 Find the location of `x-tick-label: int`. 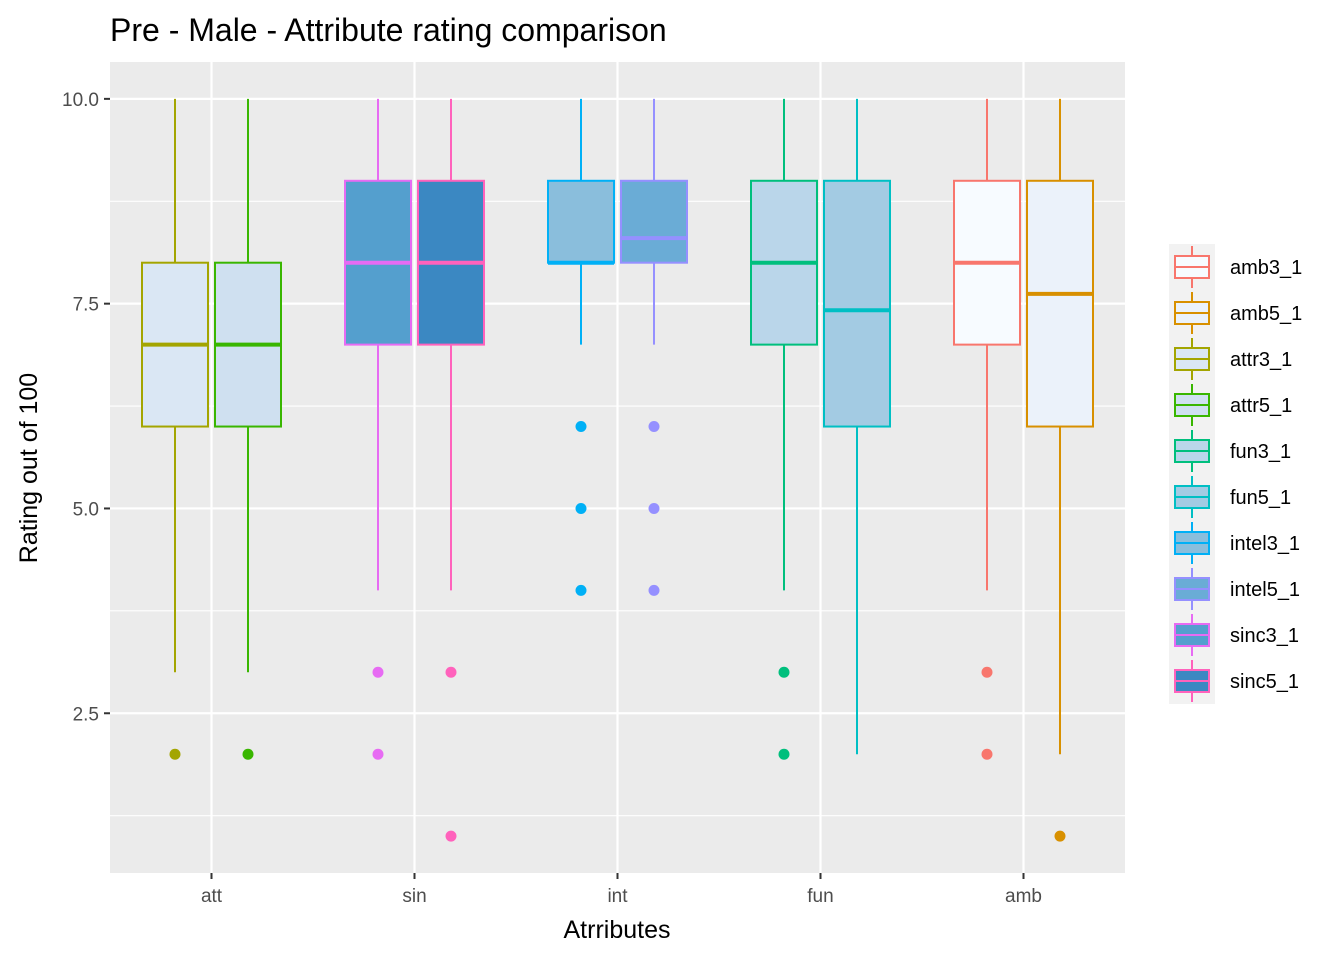

x-tick-label: int is located at coordinates (617, 896).